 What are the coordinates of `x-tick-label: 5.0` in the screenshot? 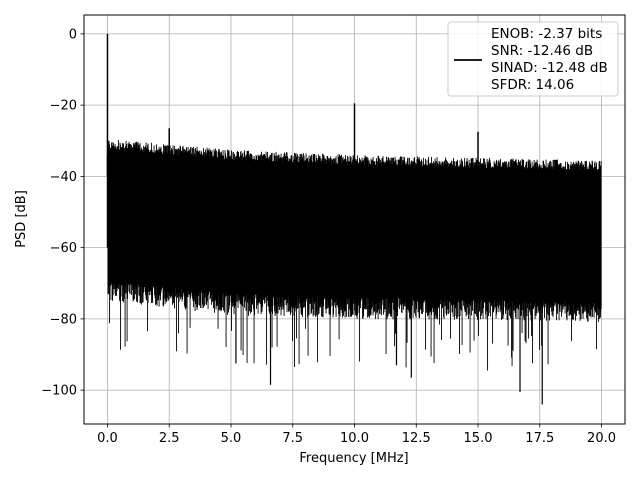 It's located at (231, 438).